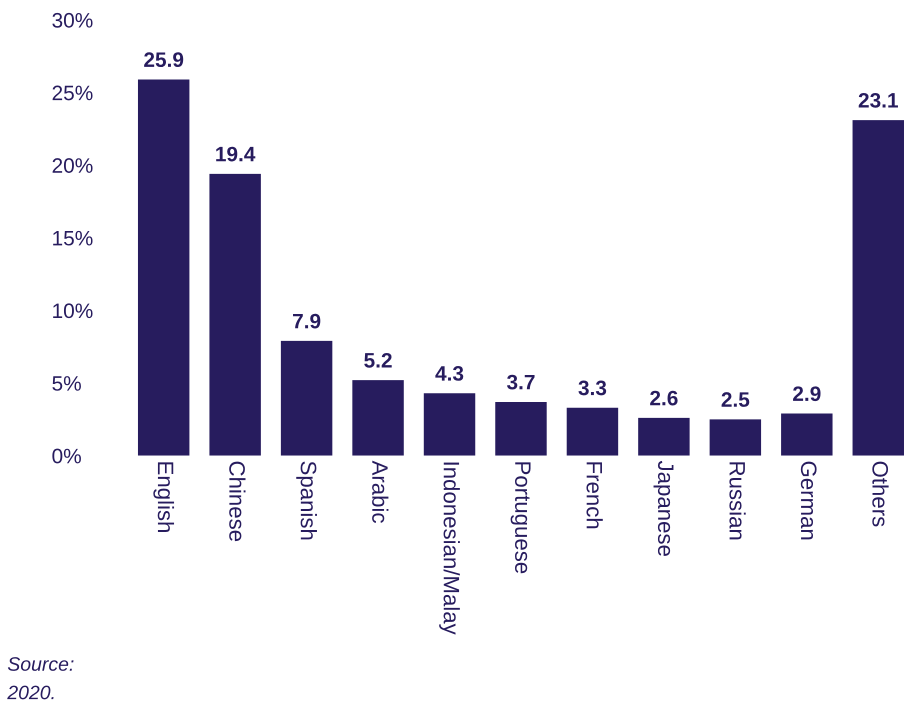 This screenshot has width=914, height=712. Describe the element at coordinates (41, 664) in the screenshot. I see `source-note: Source:` at that location.